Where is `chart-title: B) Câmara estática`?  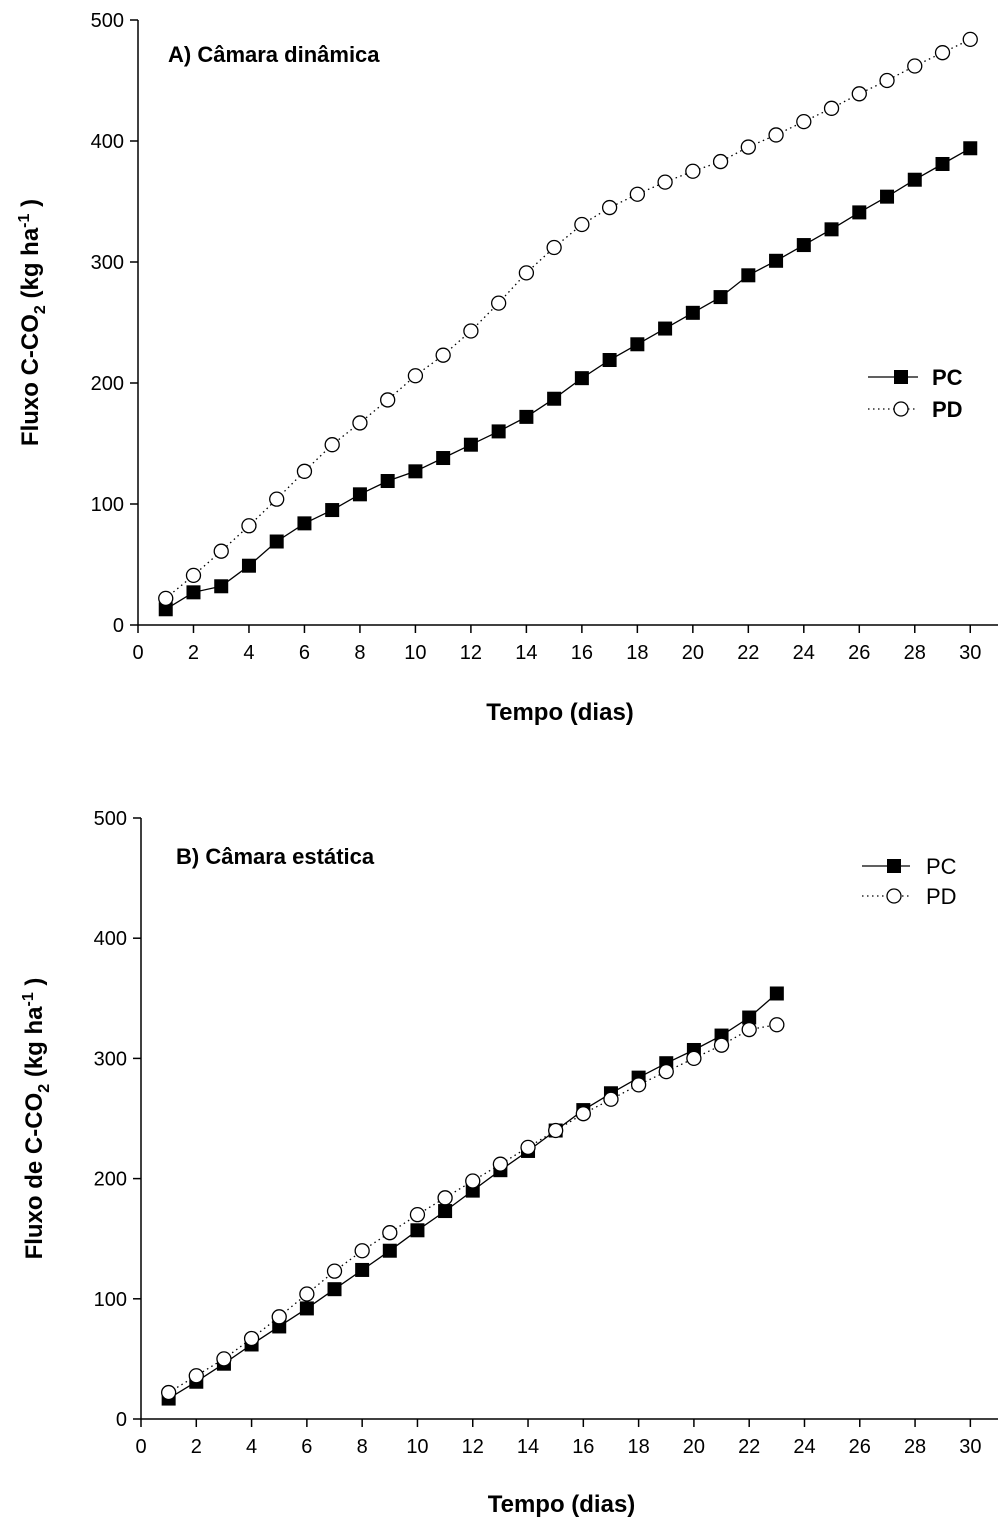 chart-title: B) Câmara estática is located at coordinates (275, 856).